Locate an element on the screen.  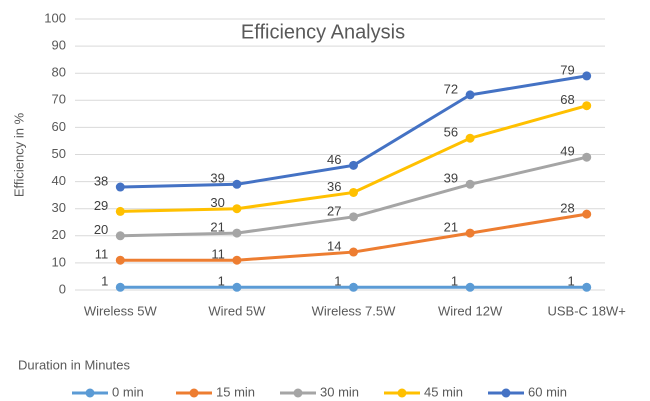
chart-title: Efficiency Analysis is located at coordinates (323, 32).